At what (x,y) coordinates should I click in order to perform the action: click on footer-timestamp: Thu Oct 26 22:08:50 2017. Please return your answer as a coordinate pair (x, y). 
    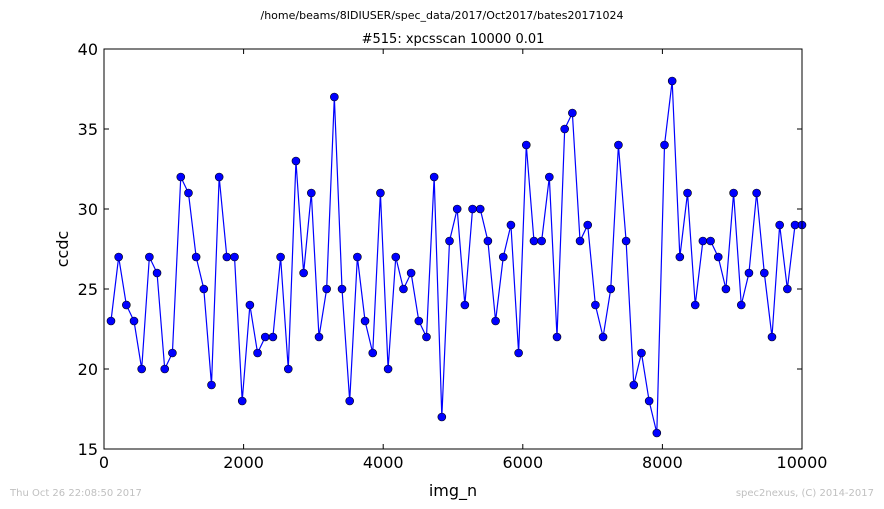
    Looking at the image, I should click on (76, 493).